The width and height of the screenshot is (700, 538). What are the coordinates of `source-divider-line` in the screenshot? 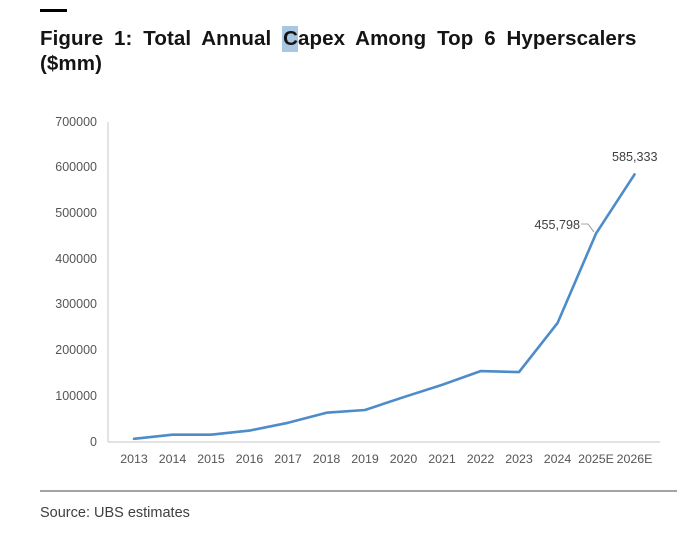 It's located at (358, 491).